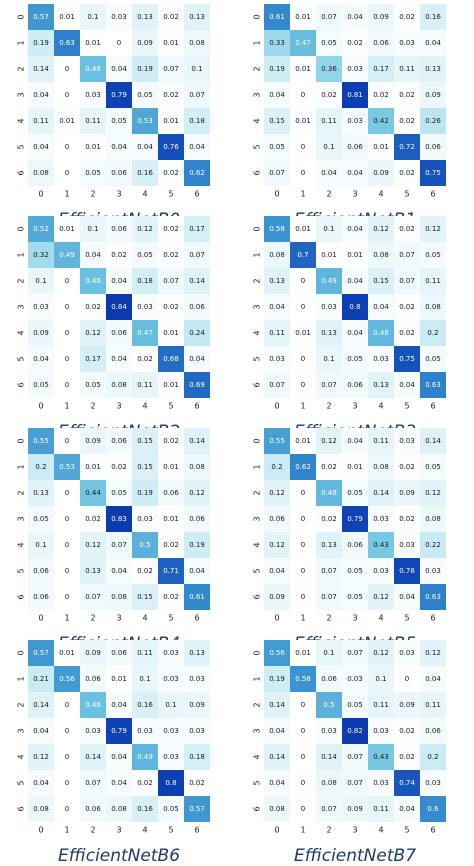 This screenshot has height=866, width=474. I want to click on cell-value-label: 0.49, so click(329, 281).